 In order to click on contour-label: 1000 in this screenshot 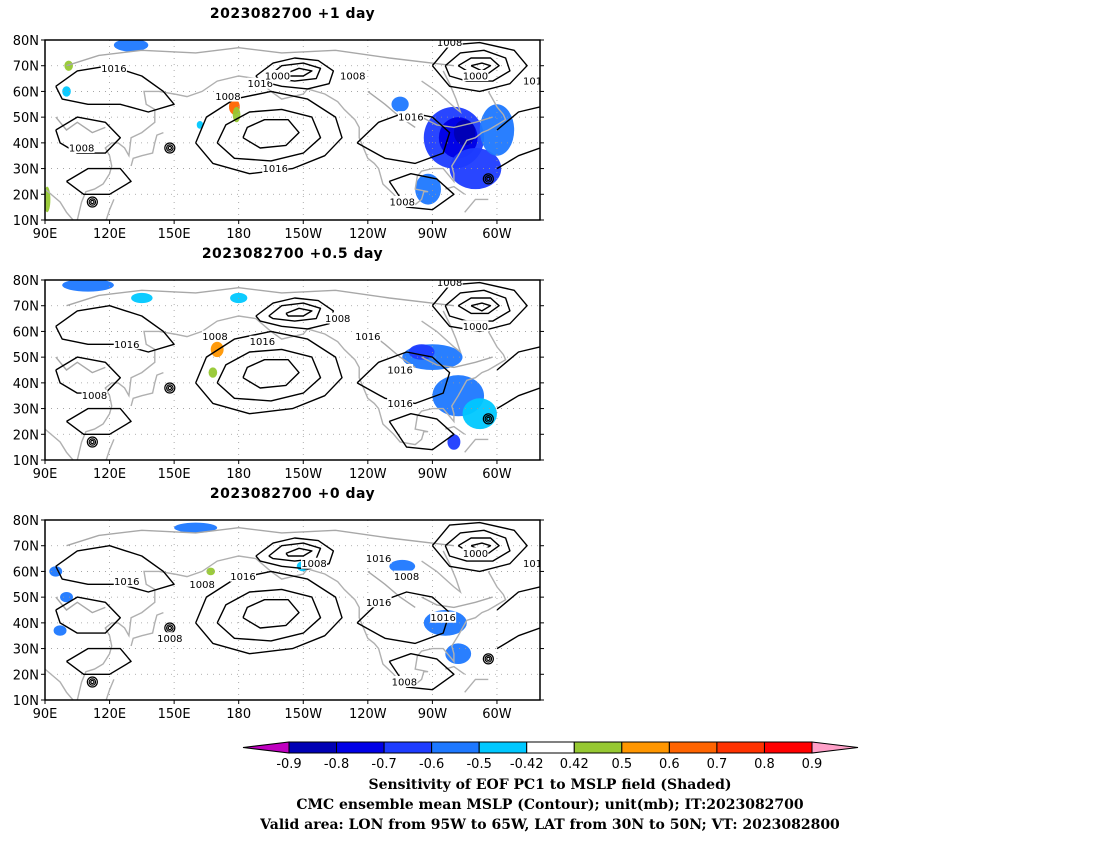, I will do `click(475, 77)`.